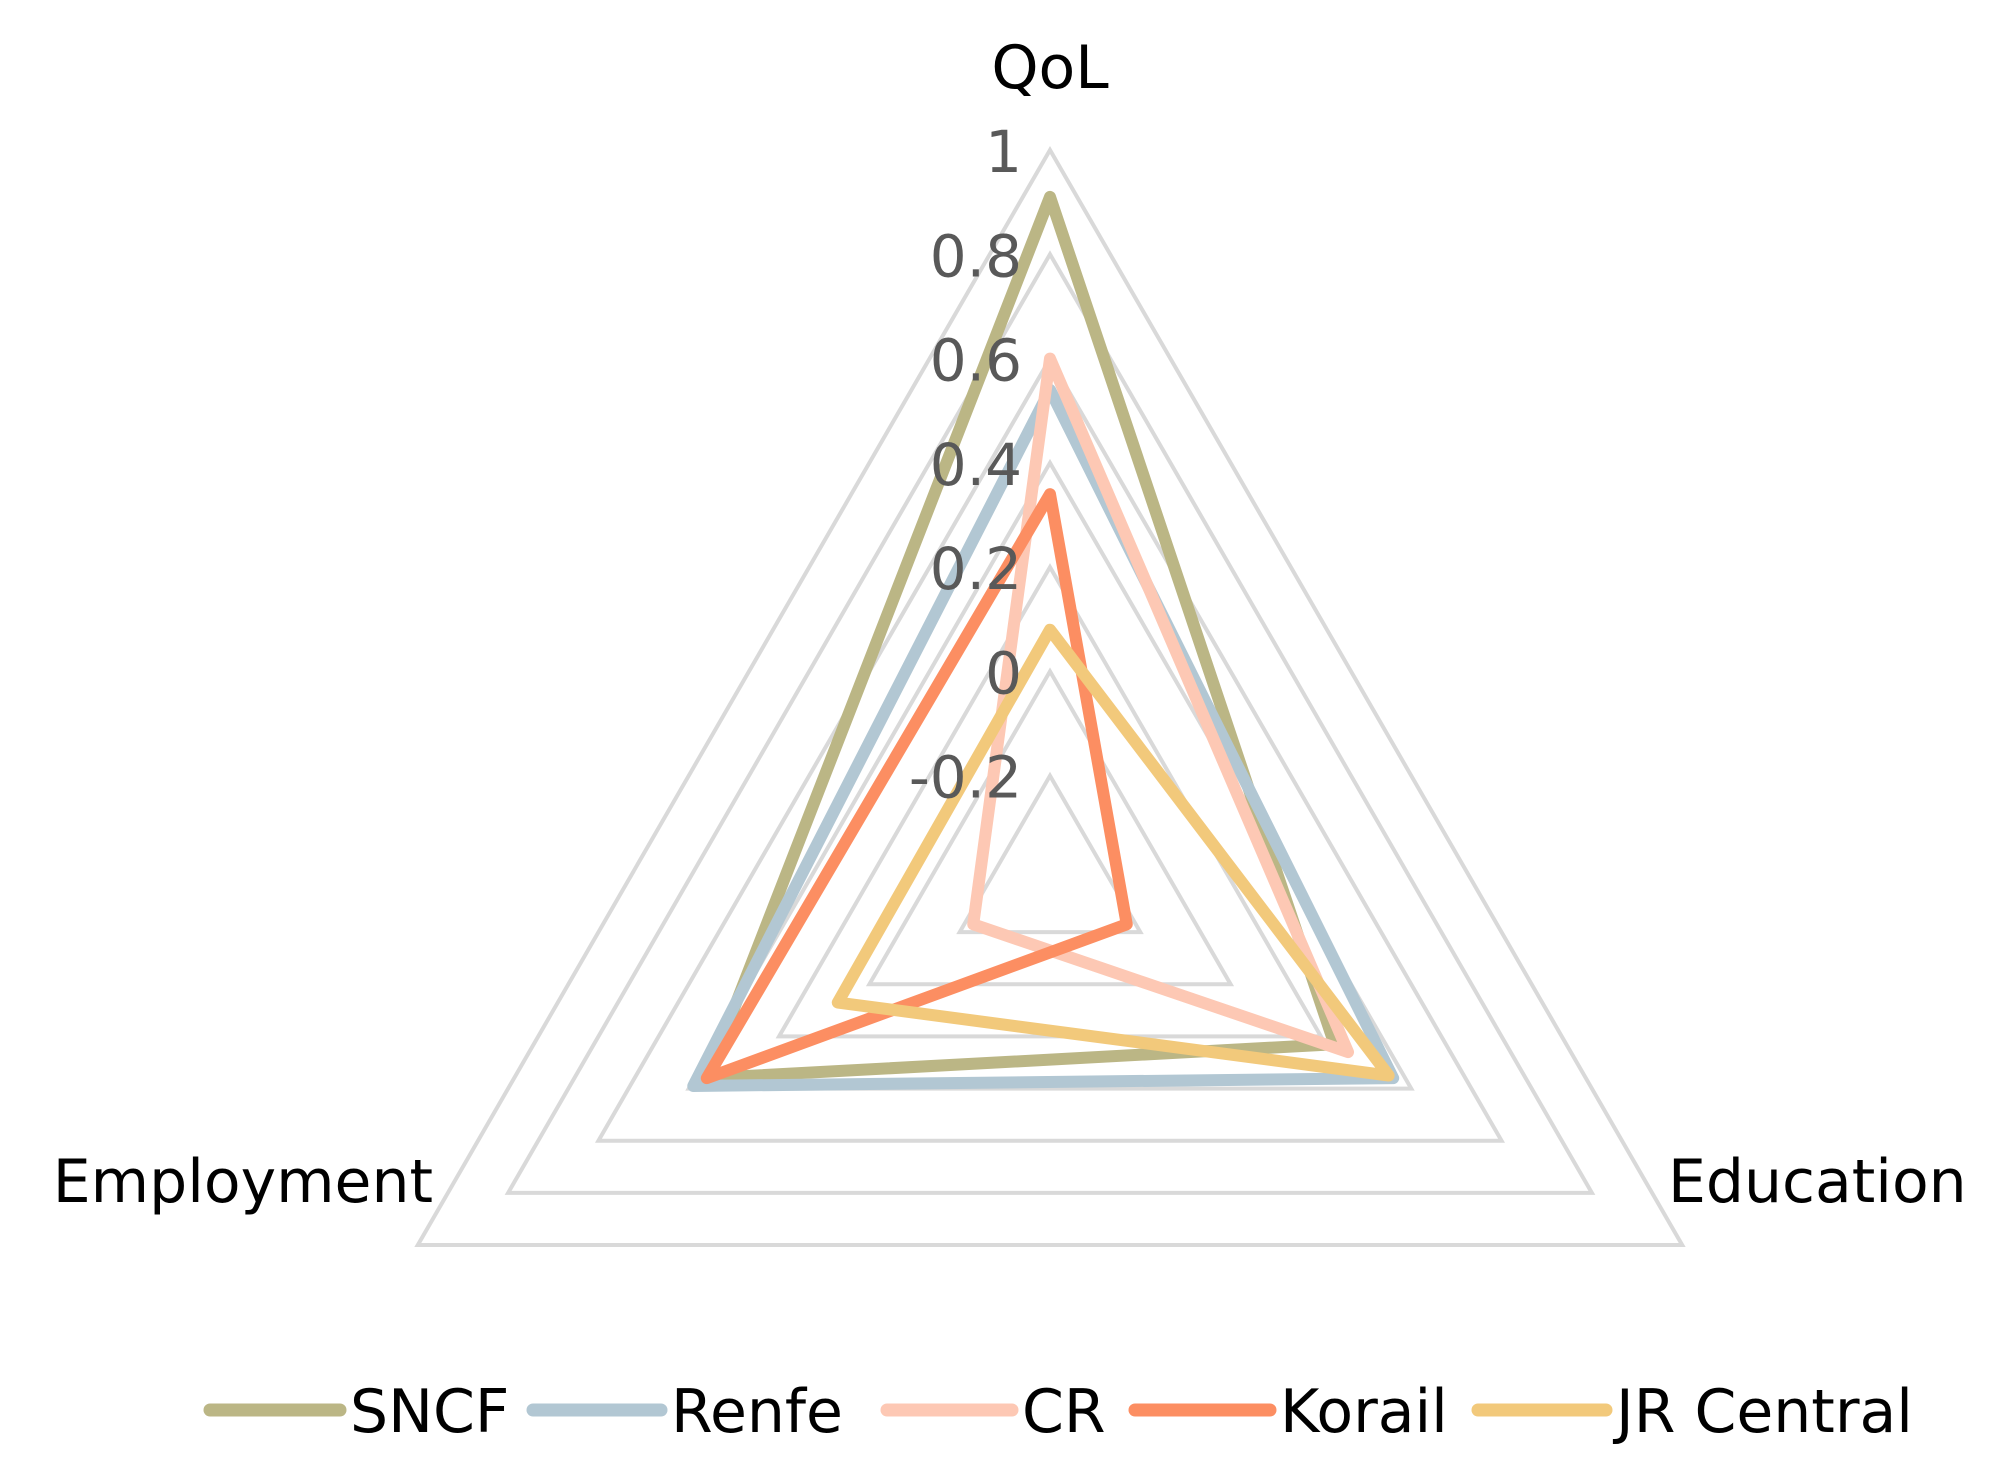 The width and height of the screenshot is (2000, 1476). I want to click on legend-label: Renfe, so click(757, 1412).